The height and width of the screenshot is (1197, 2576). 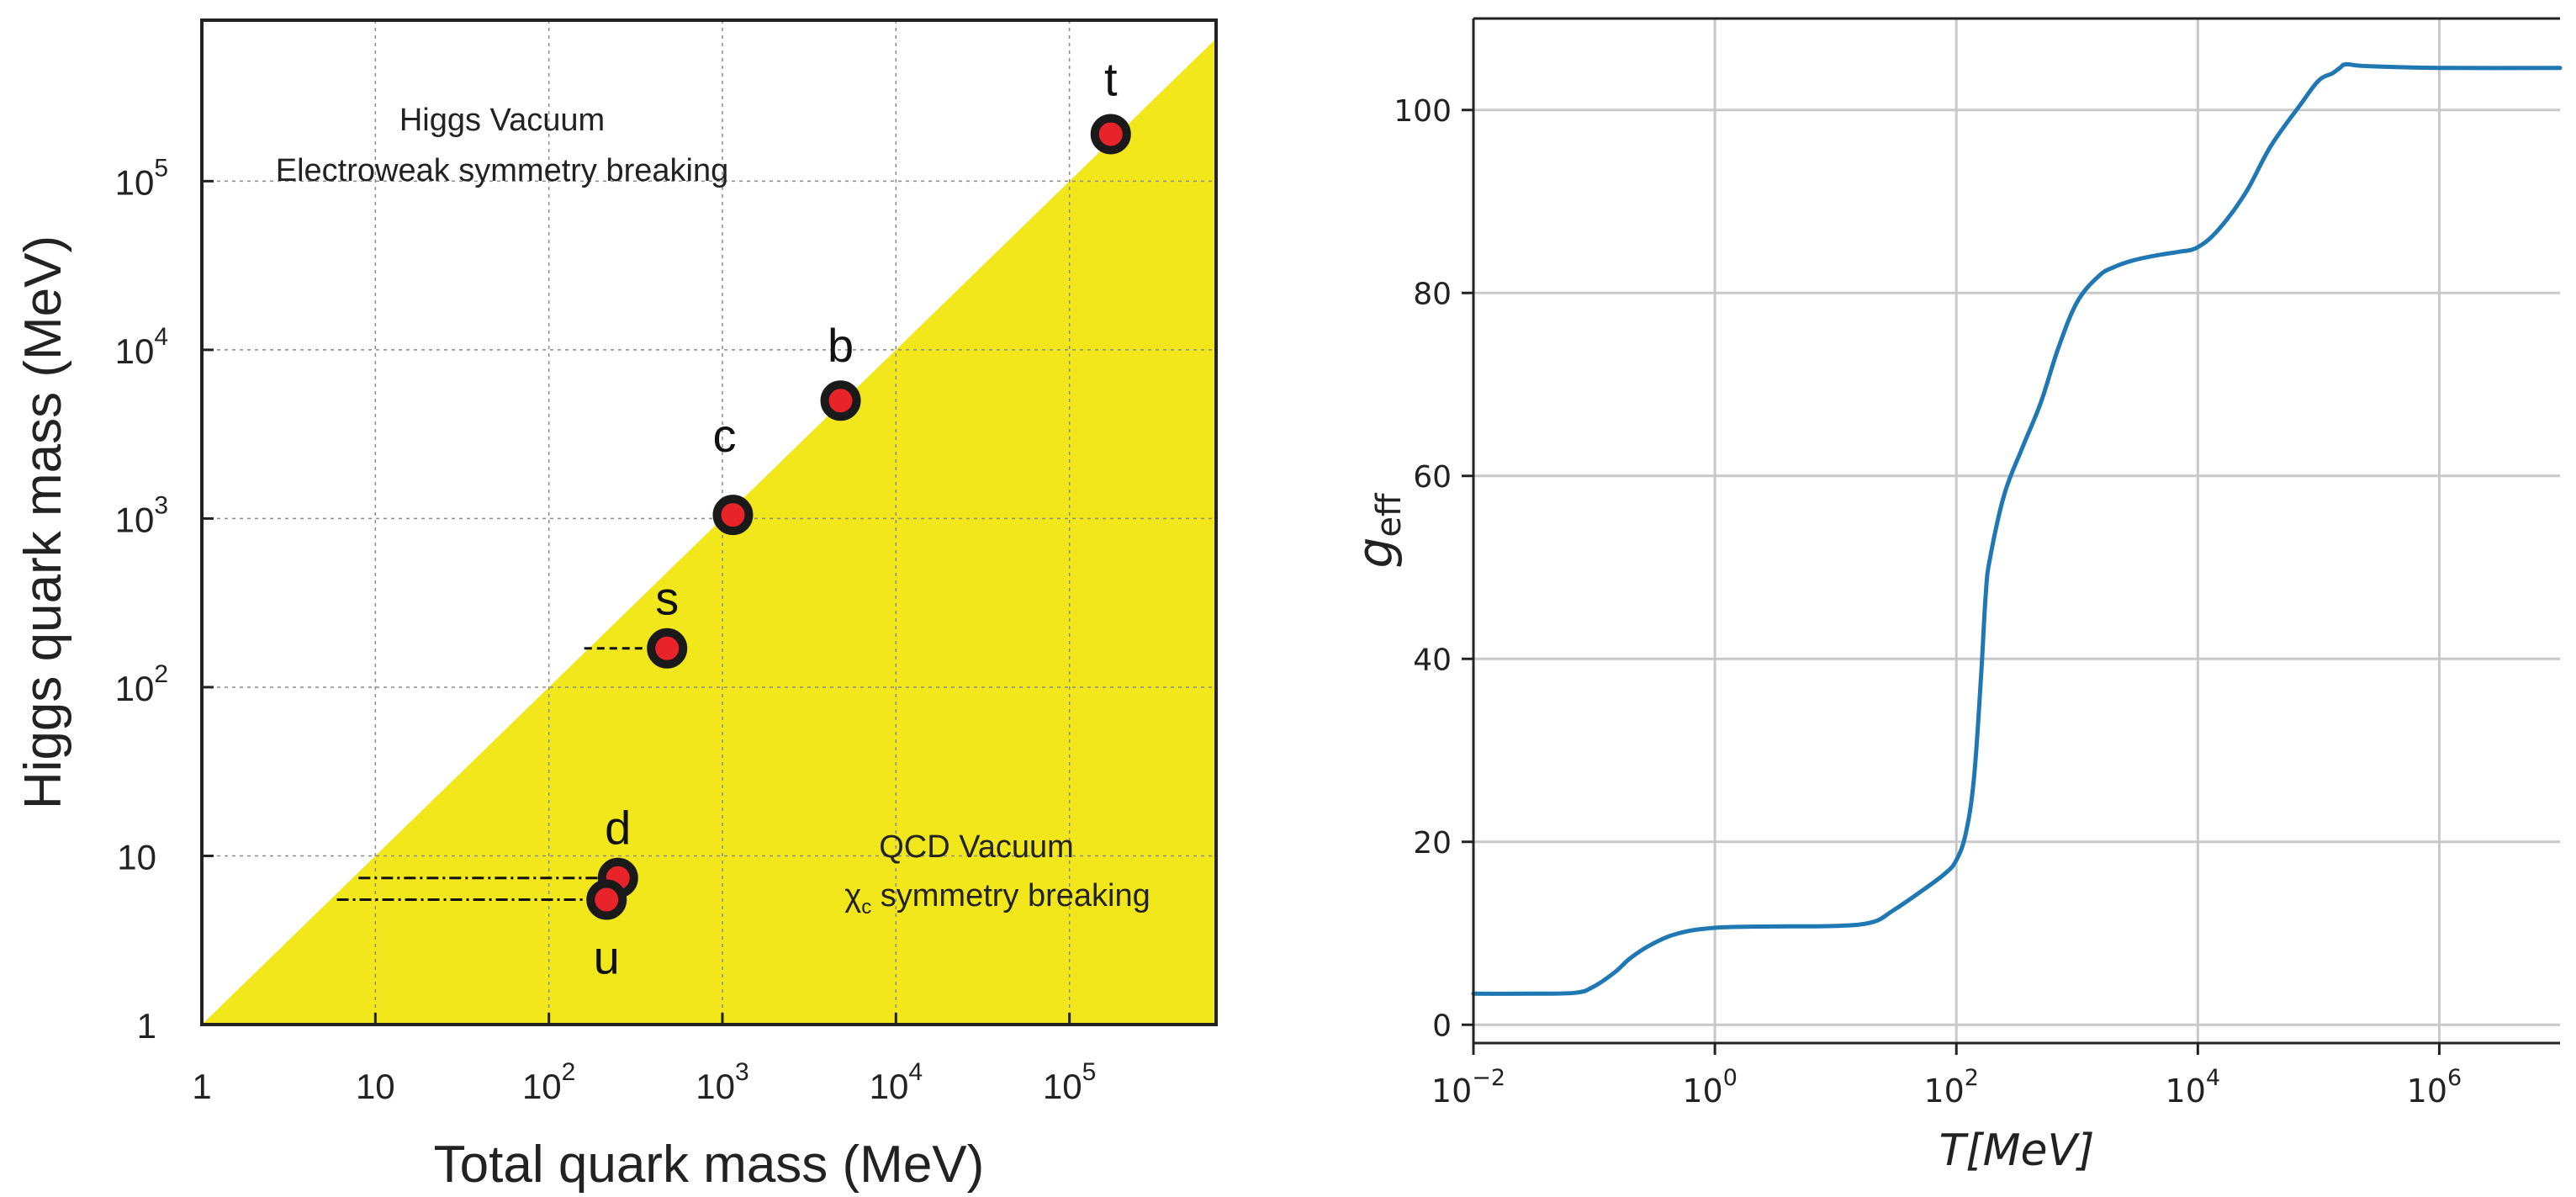 I want to click on quark-point-u, so click(x=606, y=900).